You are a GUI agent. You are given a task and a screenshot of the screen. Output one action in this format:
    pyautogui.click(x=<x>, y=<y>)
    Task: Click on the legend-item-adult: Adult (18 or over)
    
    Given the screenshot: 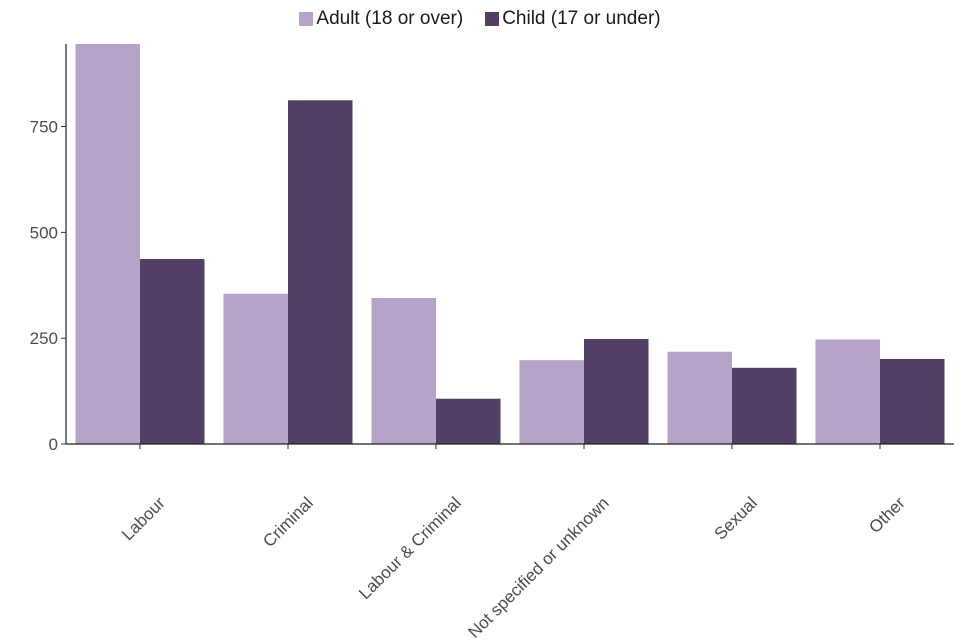 What is the action you would take?
    pyautogui.click(x=381, y=19)
    